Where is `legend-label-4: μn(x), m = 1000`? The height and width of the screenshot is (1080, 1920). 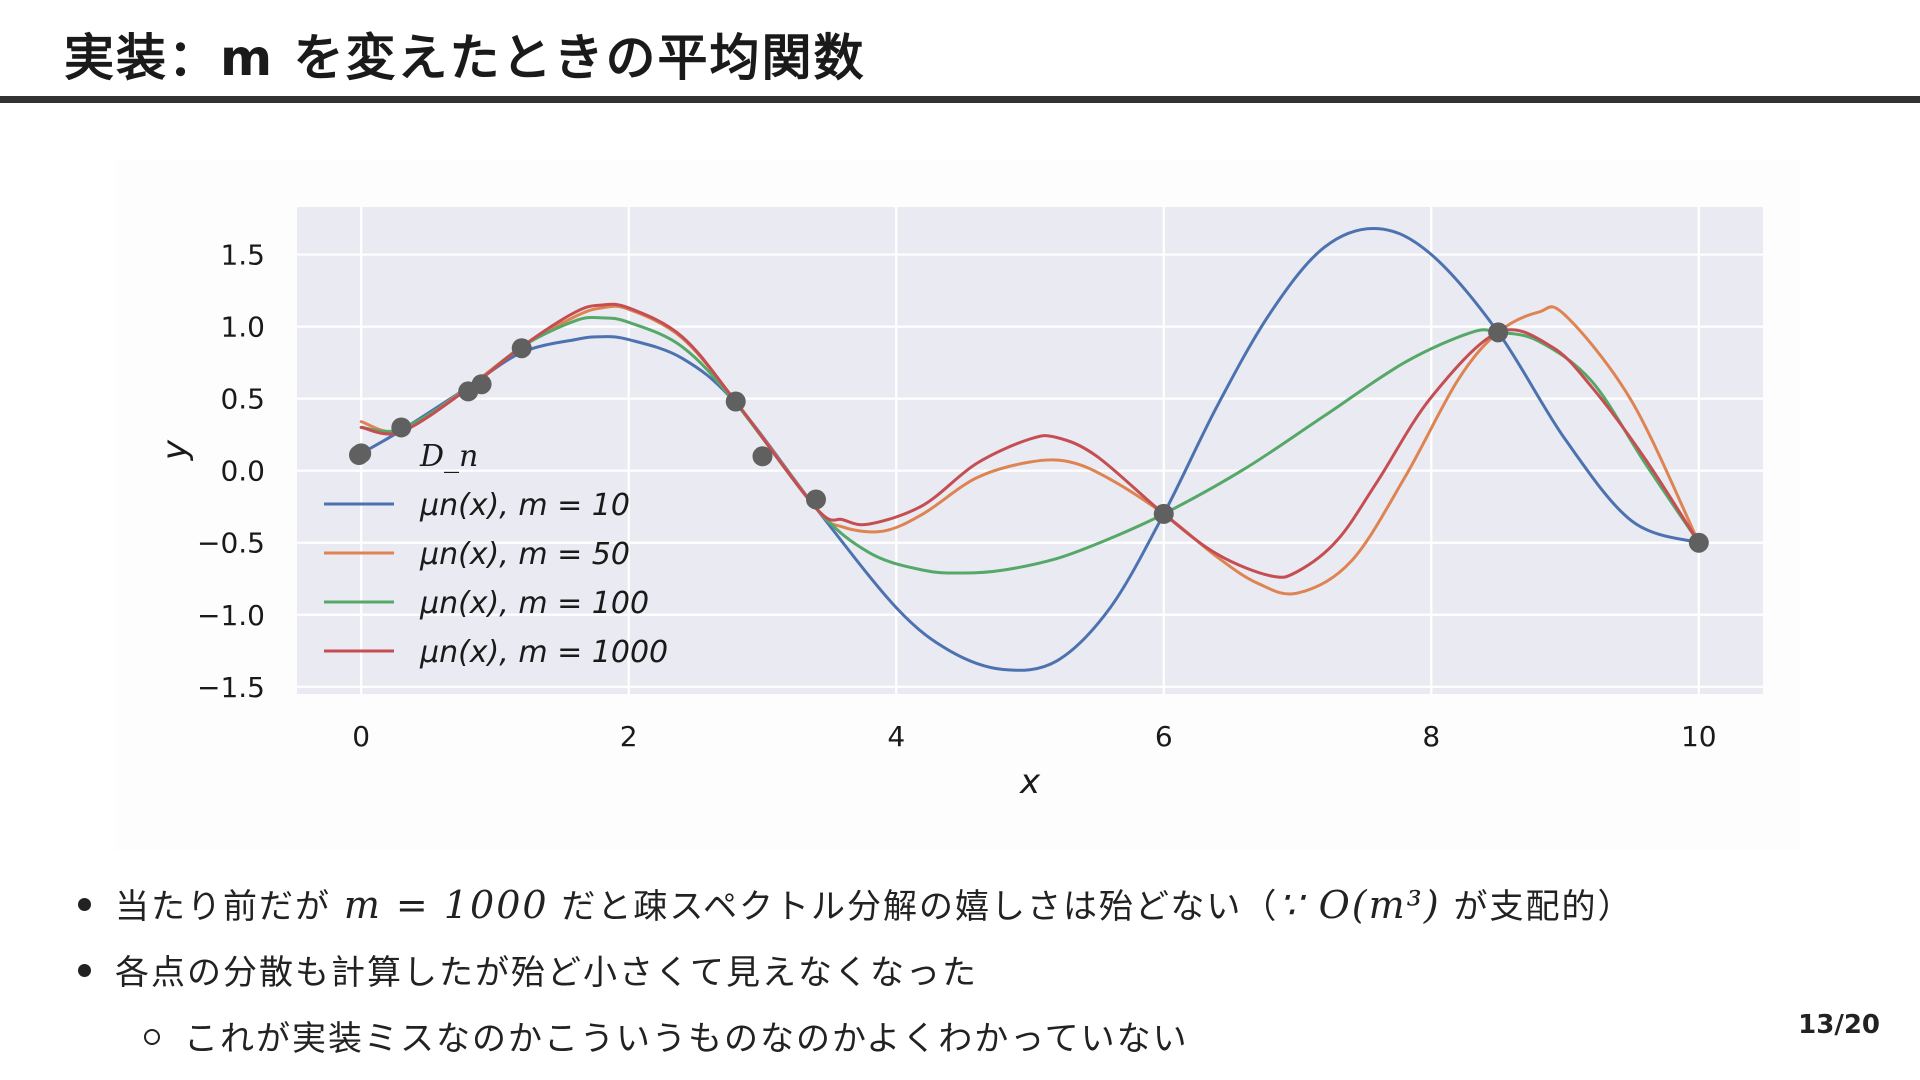 legend-label-4: μn(x), m = 1000 is located at coordinates (543, 652).